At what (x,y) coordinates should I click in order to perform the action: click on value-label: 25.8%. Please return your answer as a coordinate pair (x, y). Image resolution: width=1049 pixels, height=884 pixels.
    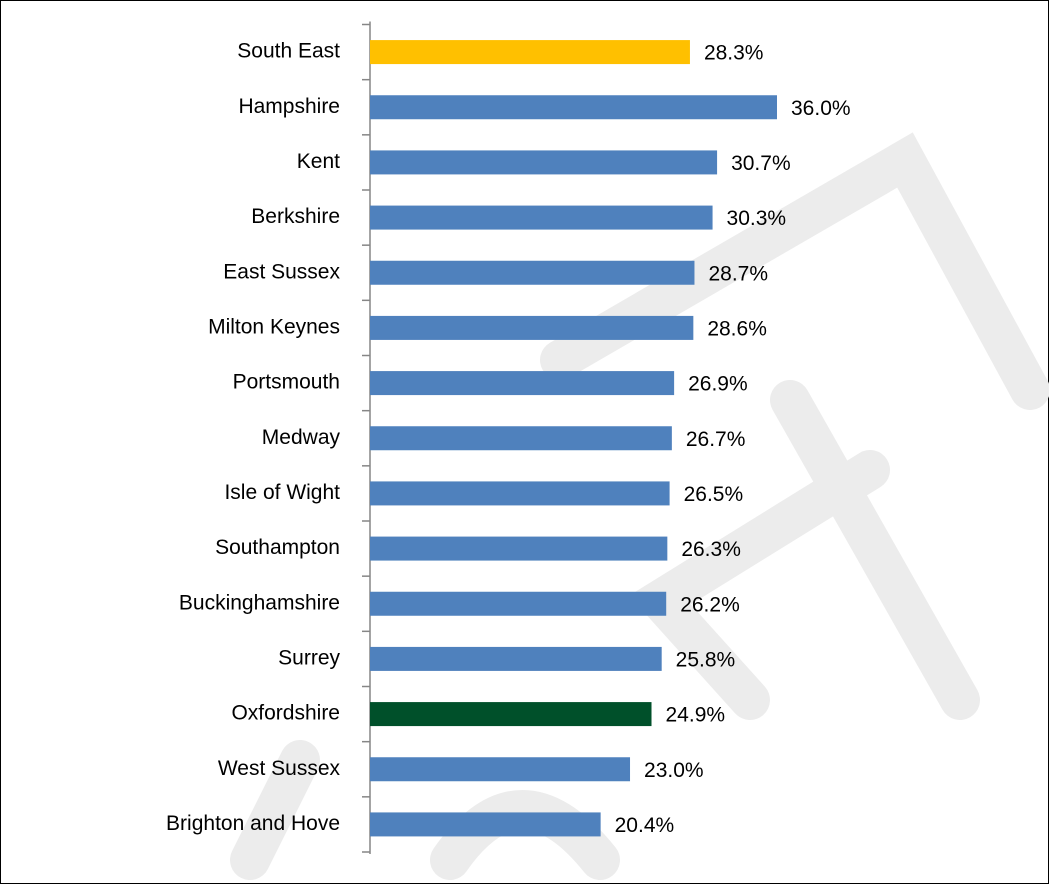
    Looking at the image, I should click on (706, 659).